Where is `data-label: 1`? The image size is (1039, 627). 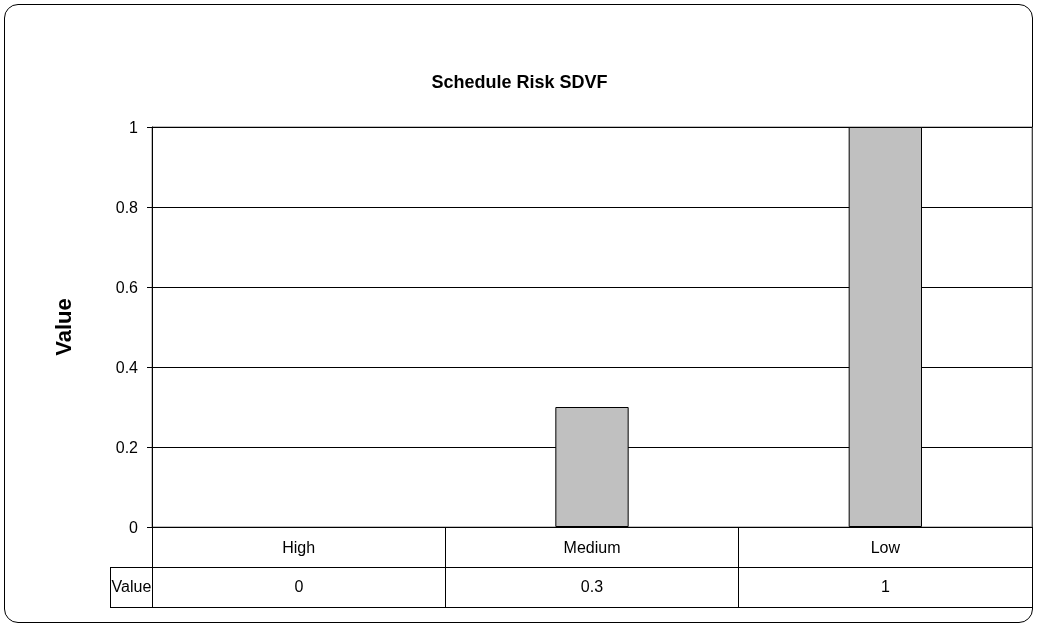
data-label: 1 is located at coordinates (885, 587).